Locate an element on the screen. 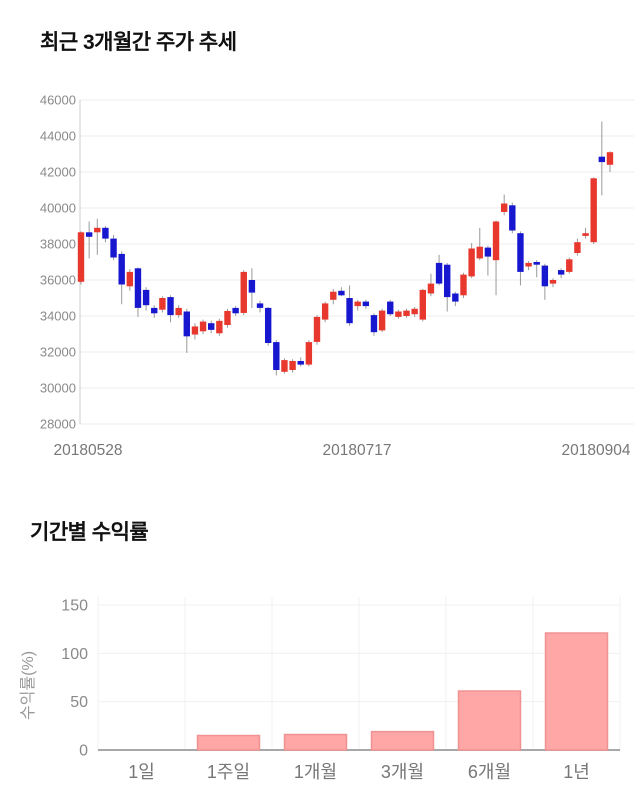  x-tick-label: 20180717 is located at coordinates (357, 450).